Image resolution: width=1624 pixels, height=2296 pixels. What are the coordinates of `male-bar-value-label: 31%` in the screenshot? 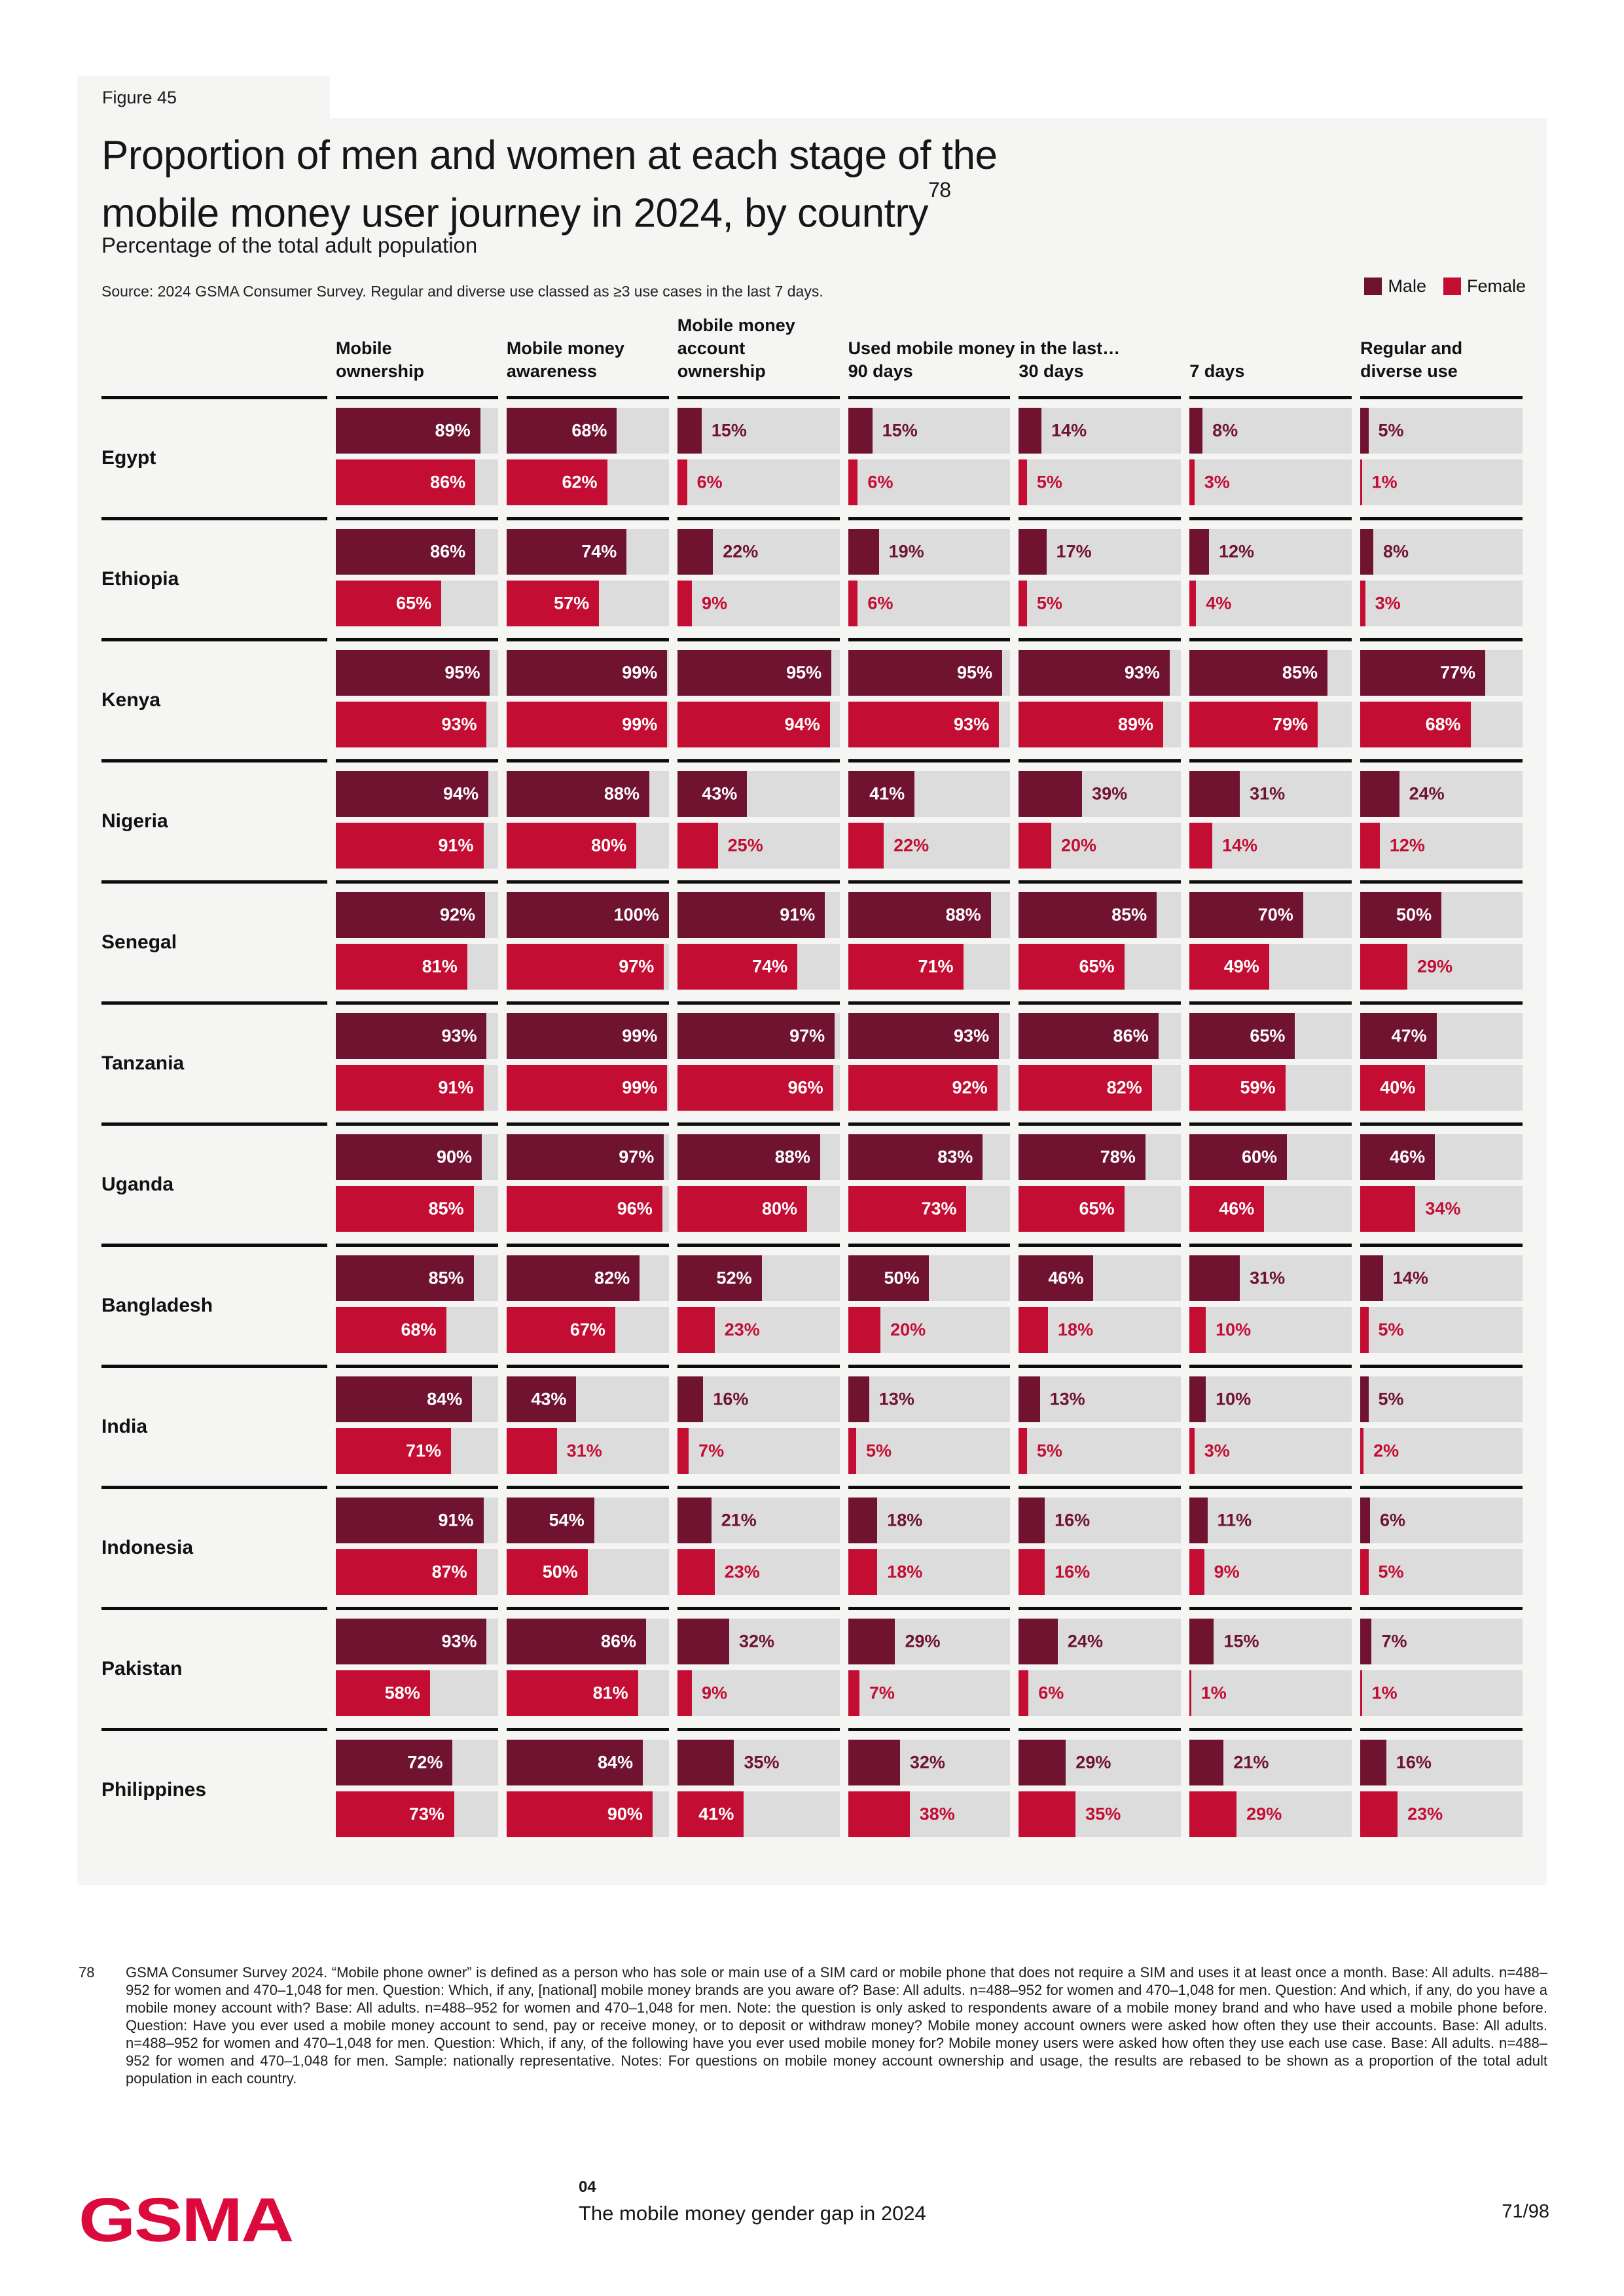 It's located at (1268, 1278).